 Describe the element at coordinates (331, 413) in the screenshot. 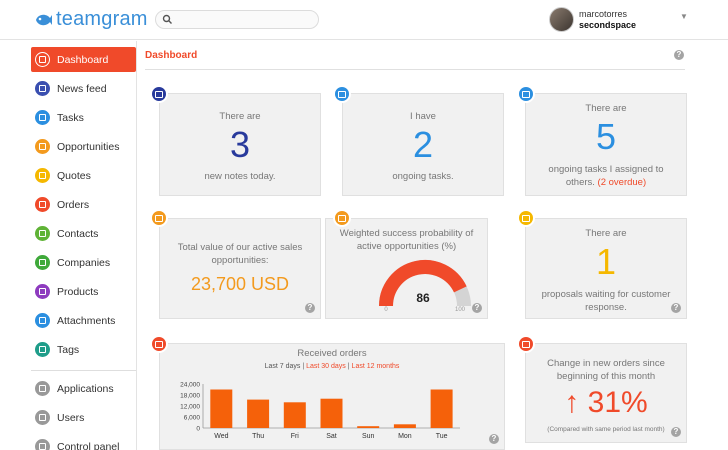

I see `bar-sat` at that location.